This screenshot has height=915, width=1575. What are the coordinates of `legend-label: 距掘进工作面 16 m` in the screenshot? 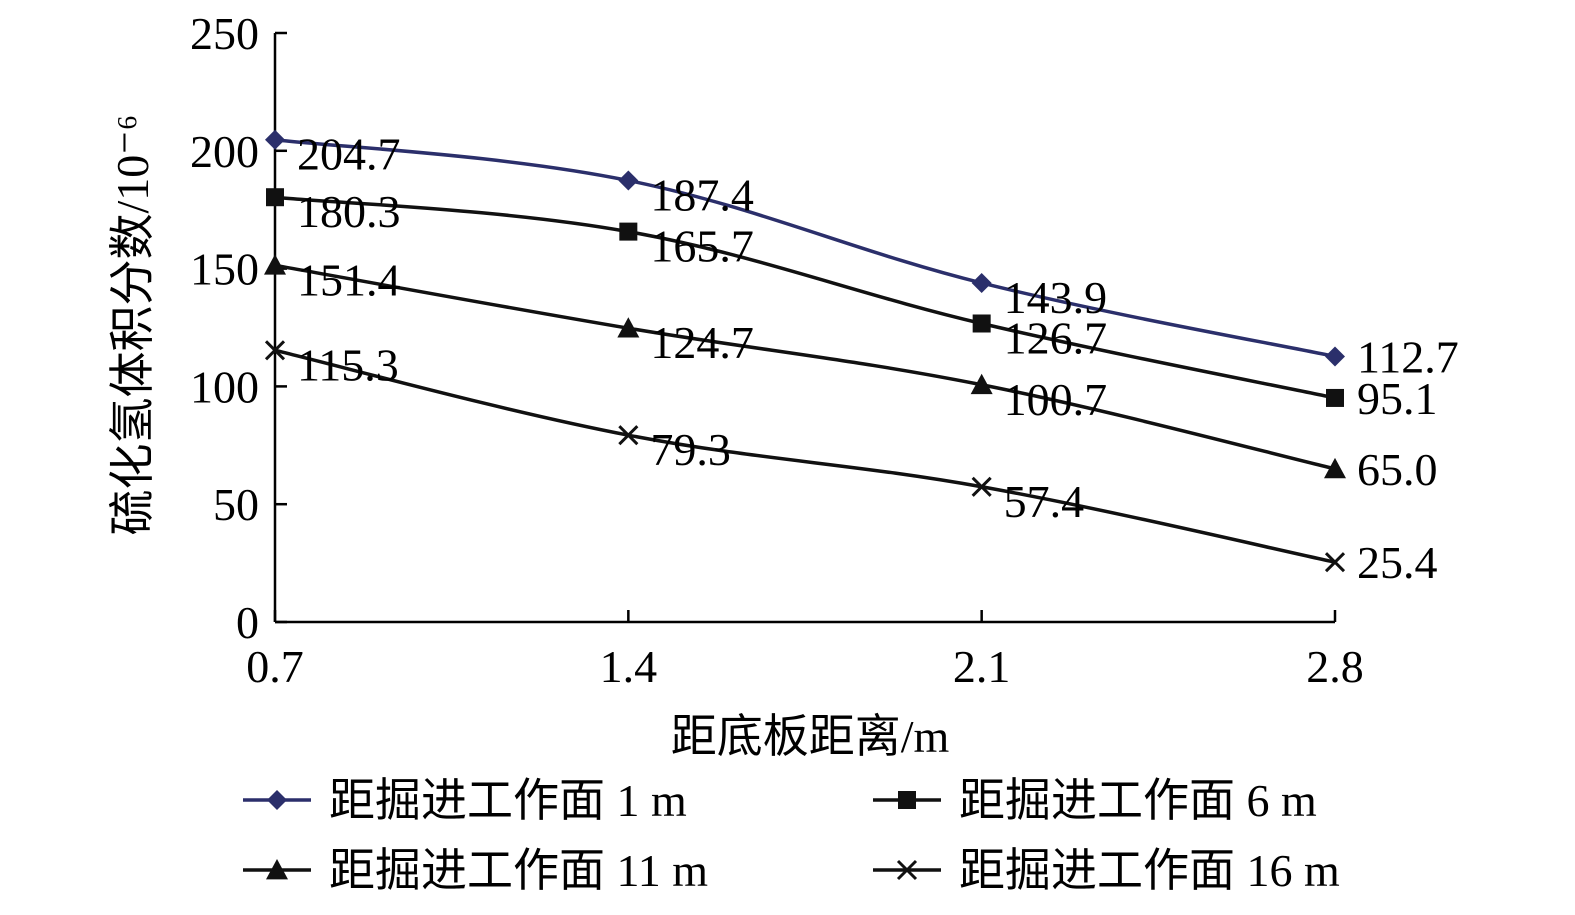 It's located at (1149, 870).